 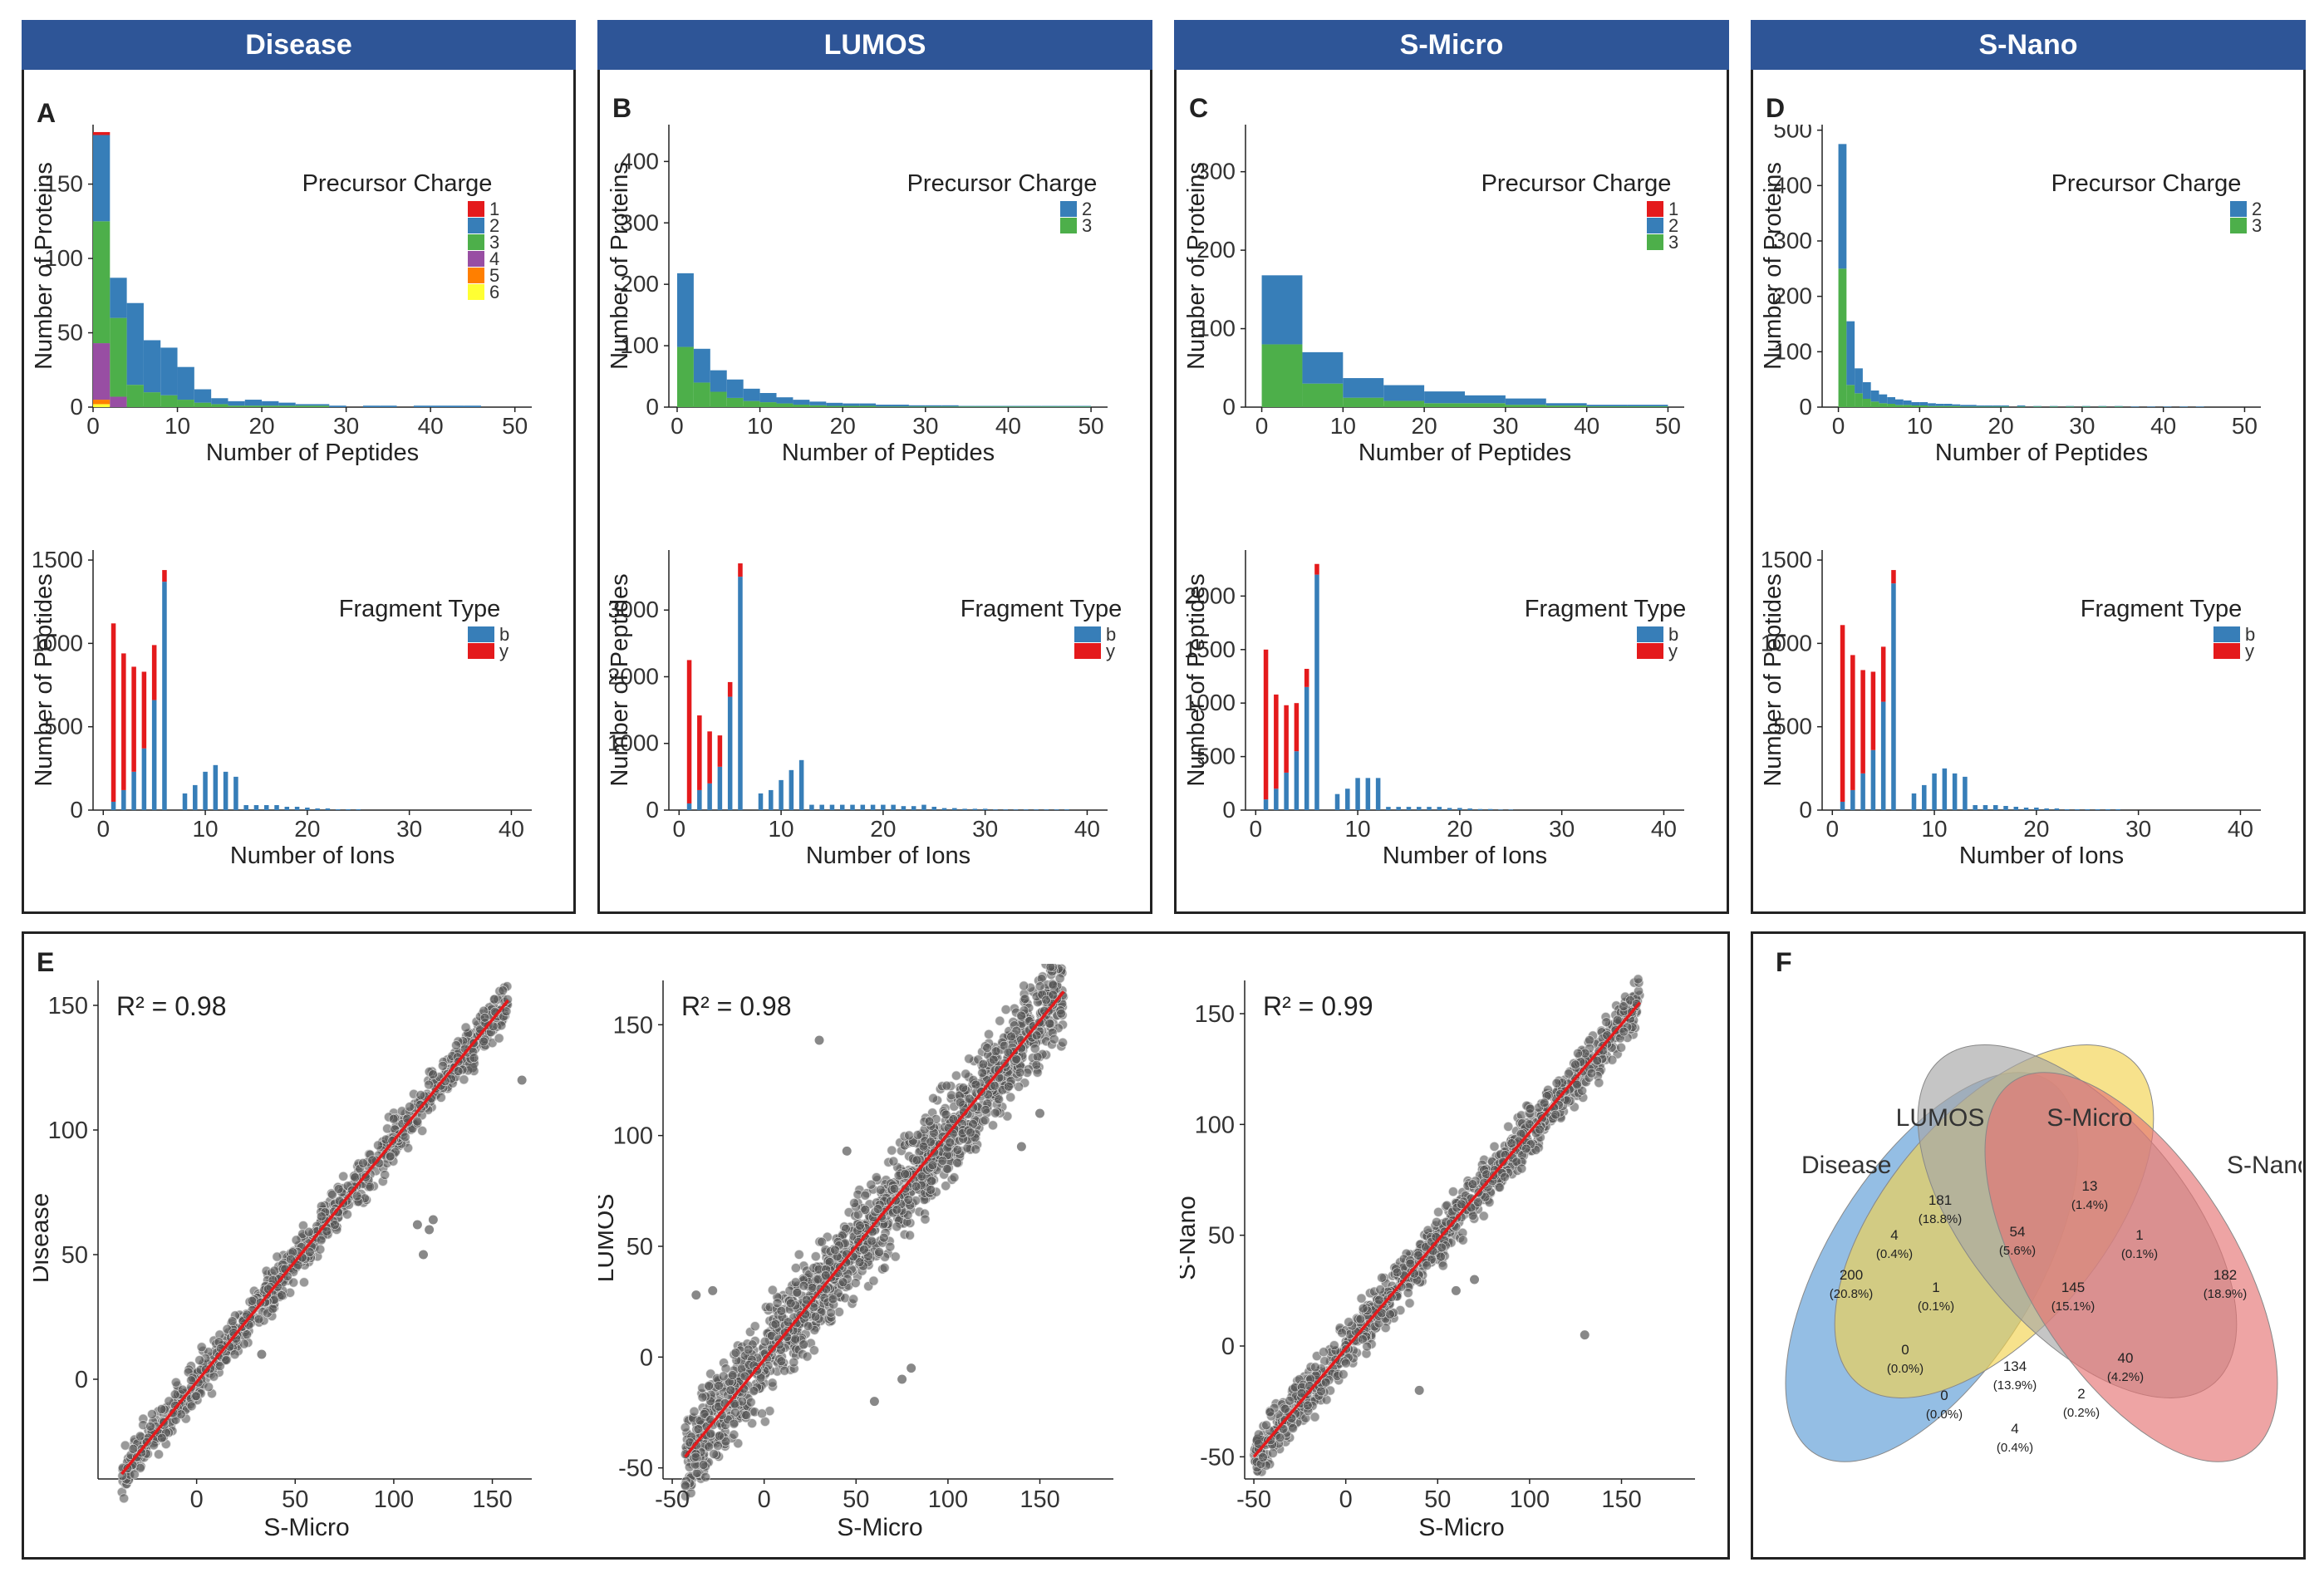 I want to click on column-header-disease: Disease, so click(x=299, y=45).